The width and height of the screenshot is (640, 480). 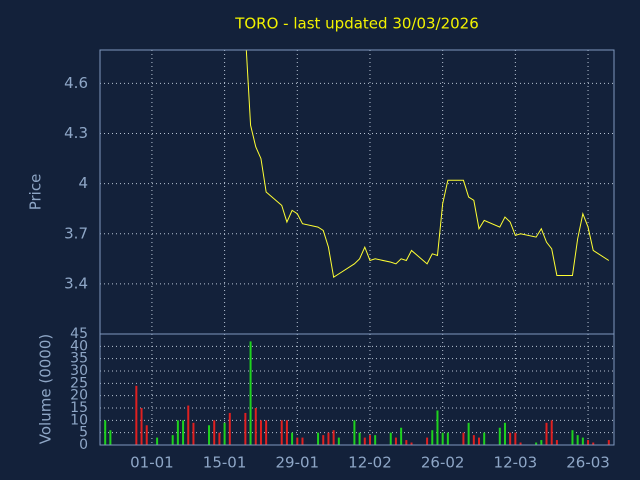 What do you see at coordinates (79, 346) in the screenshot?
I see `y-tick-label: 40` at bounding box center [79, 346].